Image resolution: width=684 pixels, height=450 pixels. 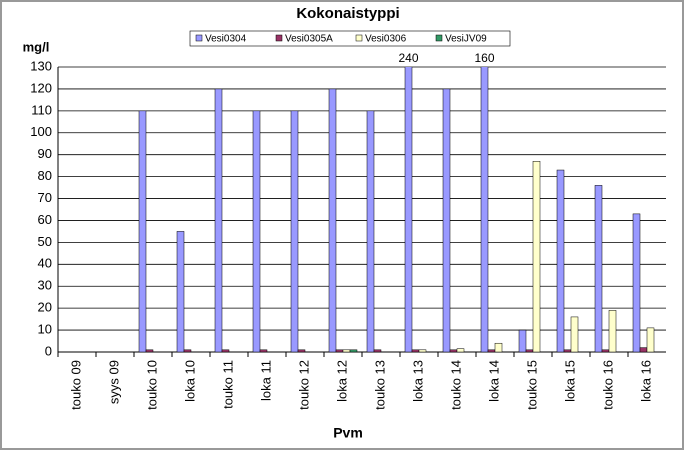 What do you see at coordinates (569, 381) in the screenshot?
I see `x-tick-label: loka 15` at bounding box center [569, 381].